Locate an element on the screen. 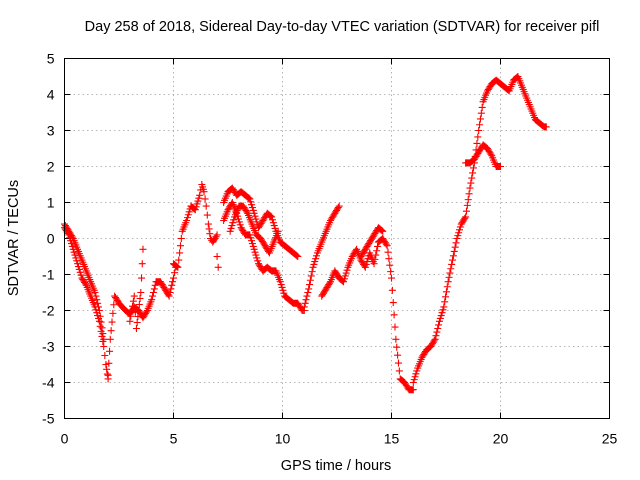 Image resolution: width=640 pixels, height=480 pixels. y-tick-label: 3 is located at coordinates (51, 131).